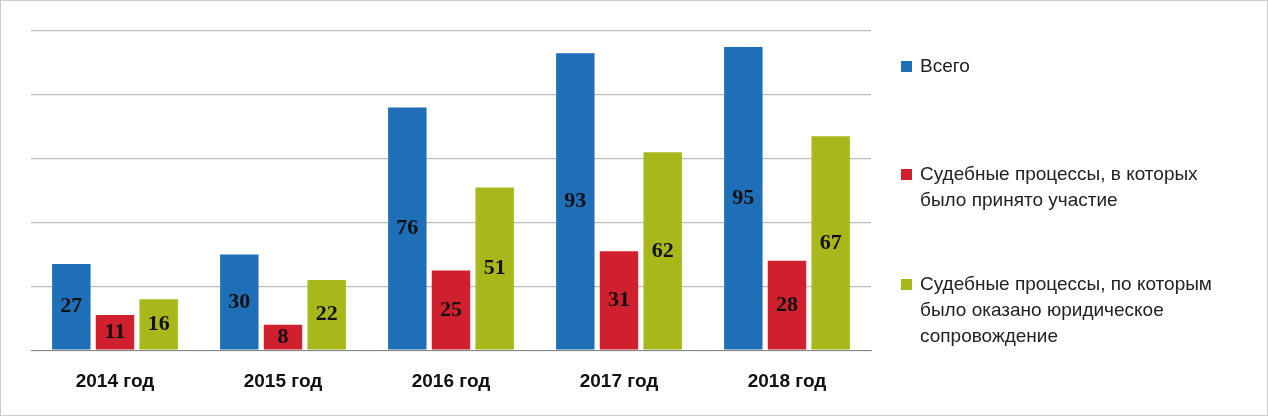  Describe the element at coordinates (945, 66) in the screenshot. I see `legend-label: Всего` at that location.